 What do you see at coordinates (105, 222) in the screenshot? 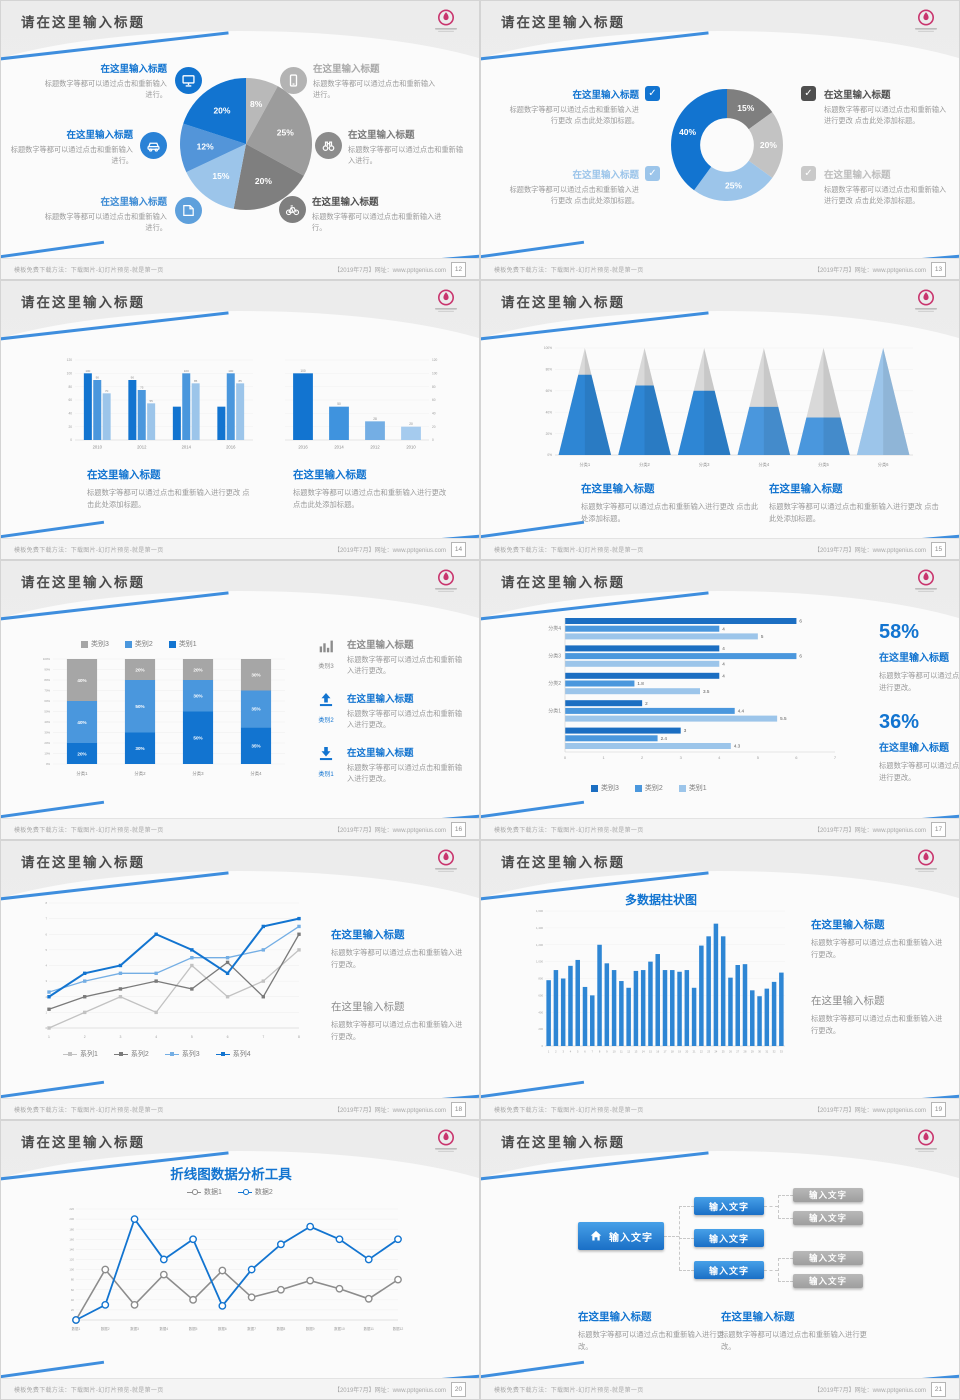
I see `callout-body: 标题数字等都可以通过点击和重新输入进行。` at bounding box center [105, 222].